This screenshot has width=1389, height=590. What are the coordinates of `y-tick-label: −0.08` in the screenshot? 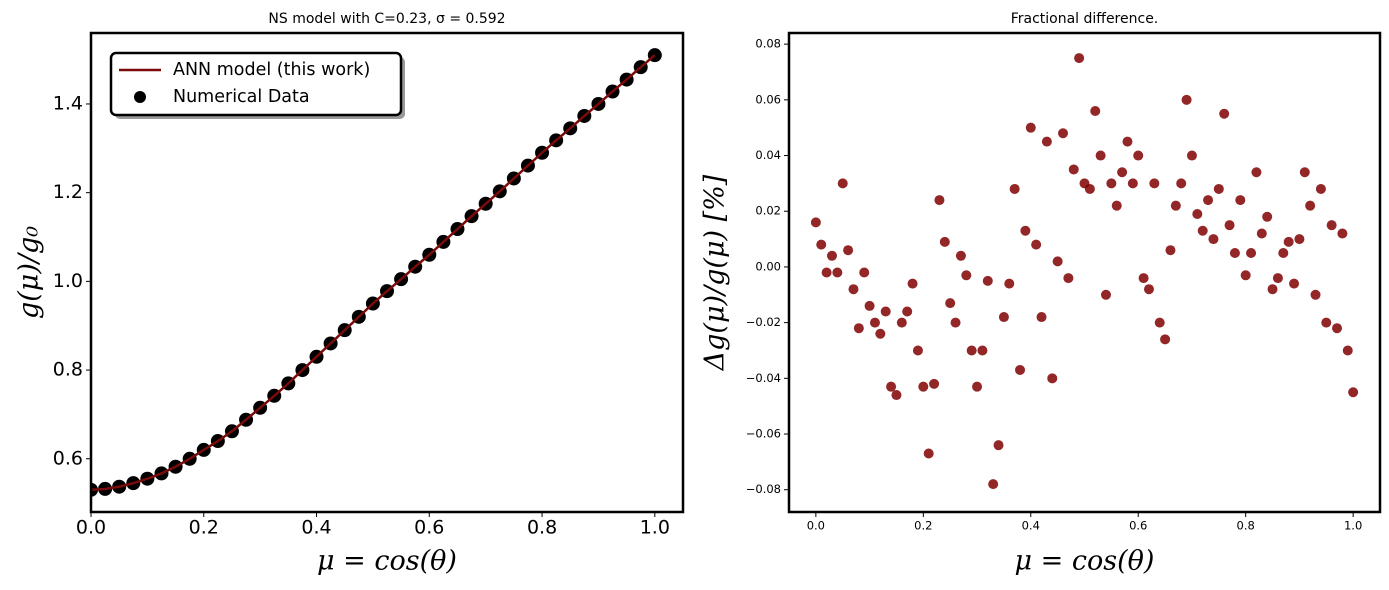 It's located at (763, 489).